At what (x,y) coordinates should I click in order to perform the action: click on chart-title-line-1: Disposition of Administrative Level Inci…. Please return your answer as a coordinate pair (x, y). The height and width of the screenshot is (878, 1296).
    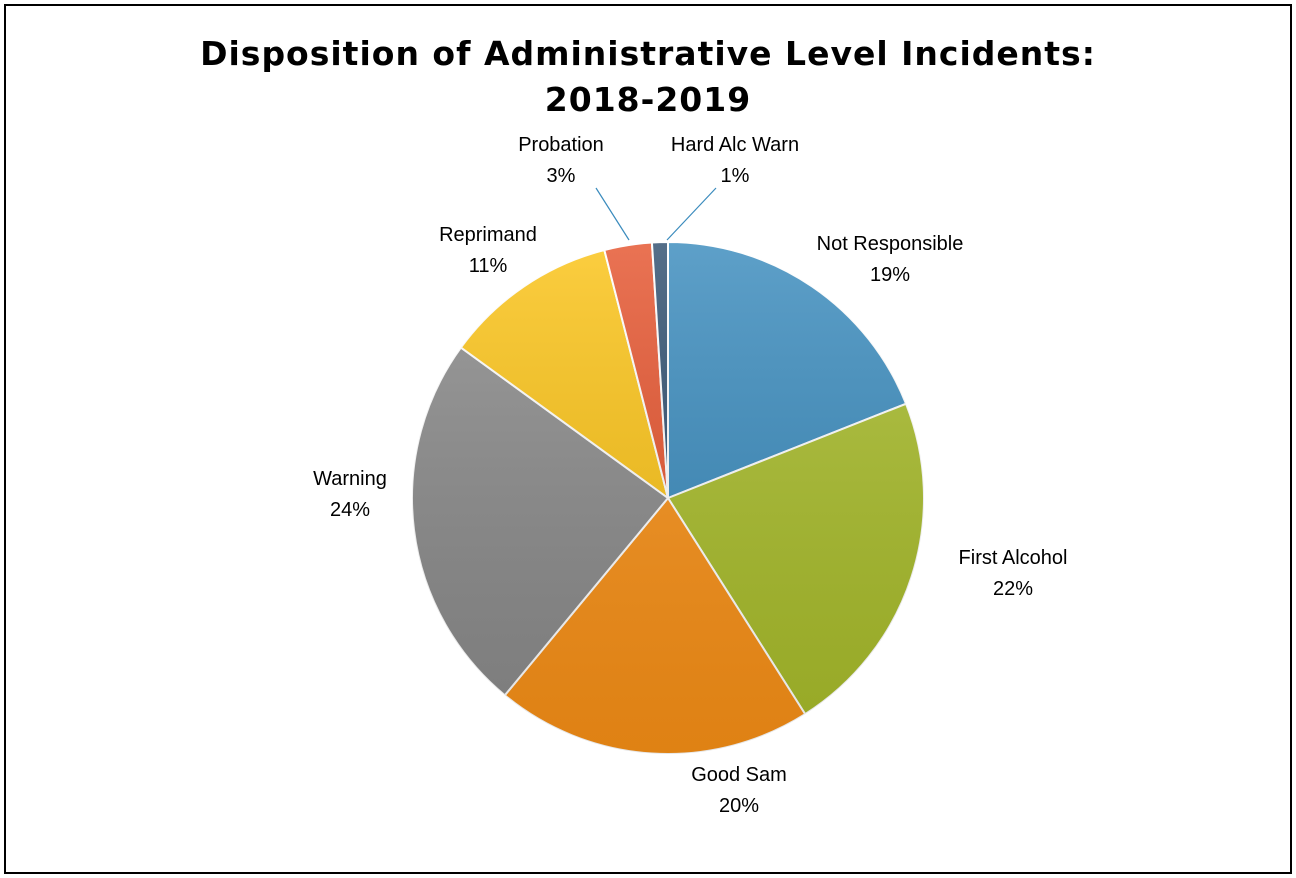
    Looking at the image, I should click on (648, 53).